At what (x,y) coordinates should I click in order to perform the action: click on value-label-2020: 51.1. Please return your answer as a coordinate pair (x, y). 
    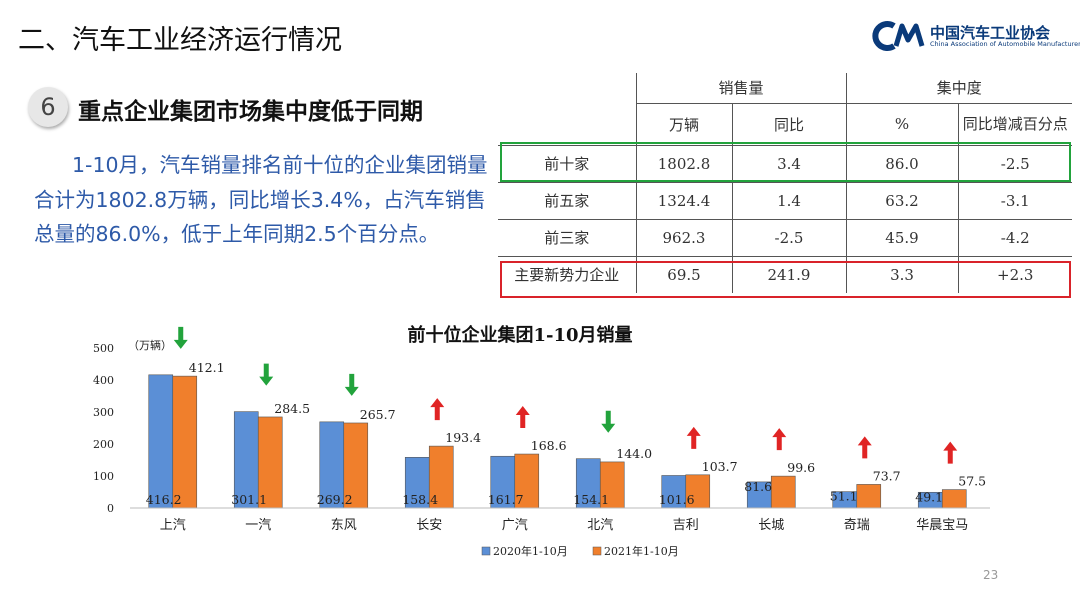
    Looking at the image, I should click on (844, 496).